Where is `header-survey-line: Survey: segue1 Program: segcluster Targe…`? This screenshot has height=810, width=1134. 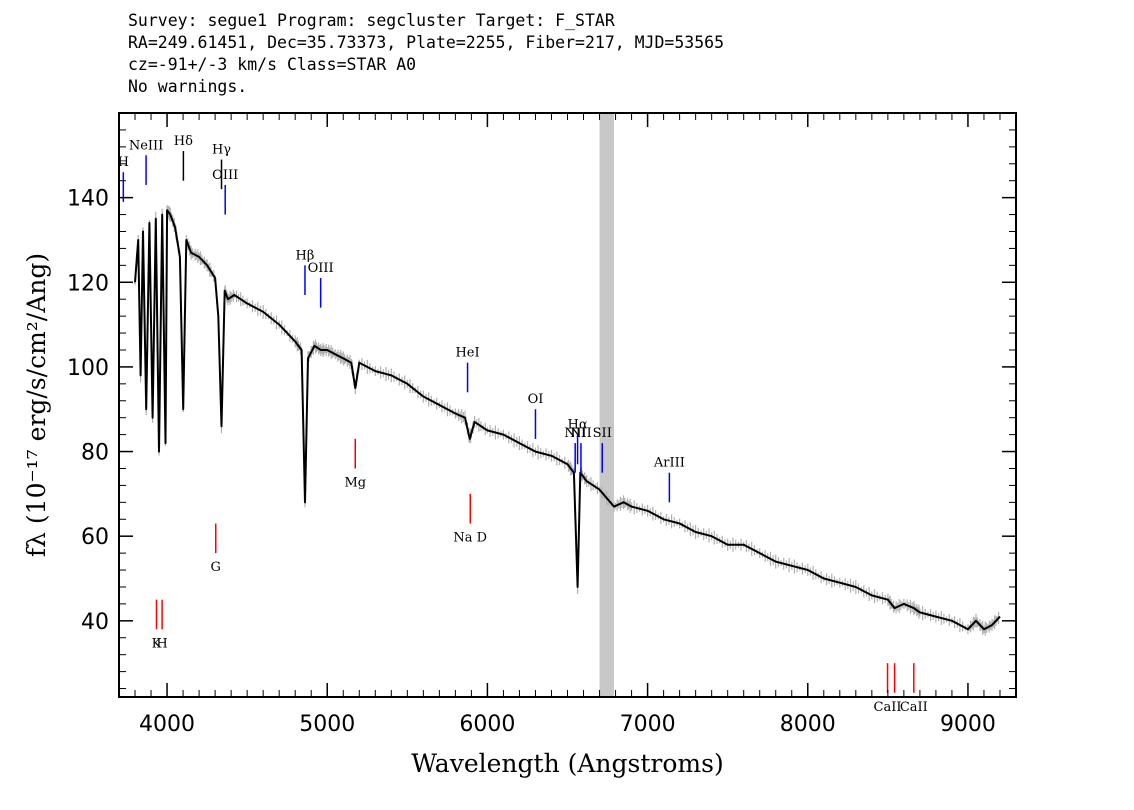
header-survey-line: Survey: segue1 Program: segcluster Targe… is located at coordinates (371, 20).